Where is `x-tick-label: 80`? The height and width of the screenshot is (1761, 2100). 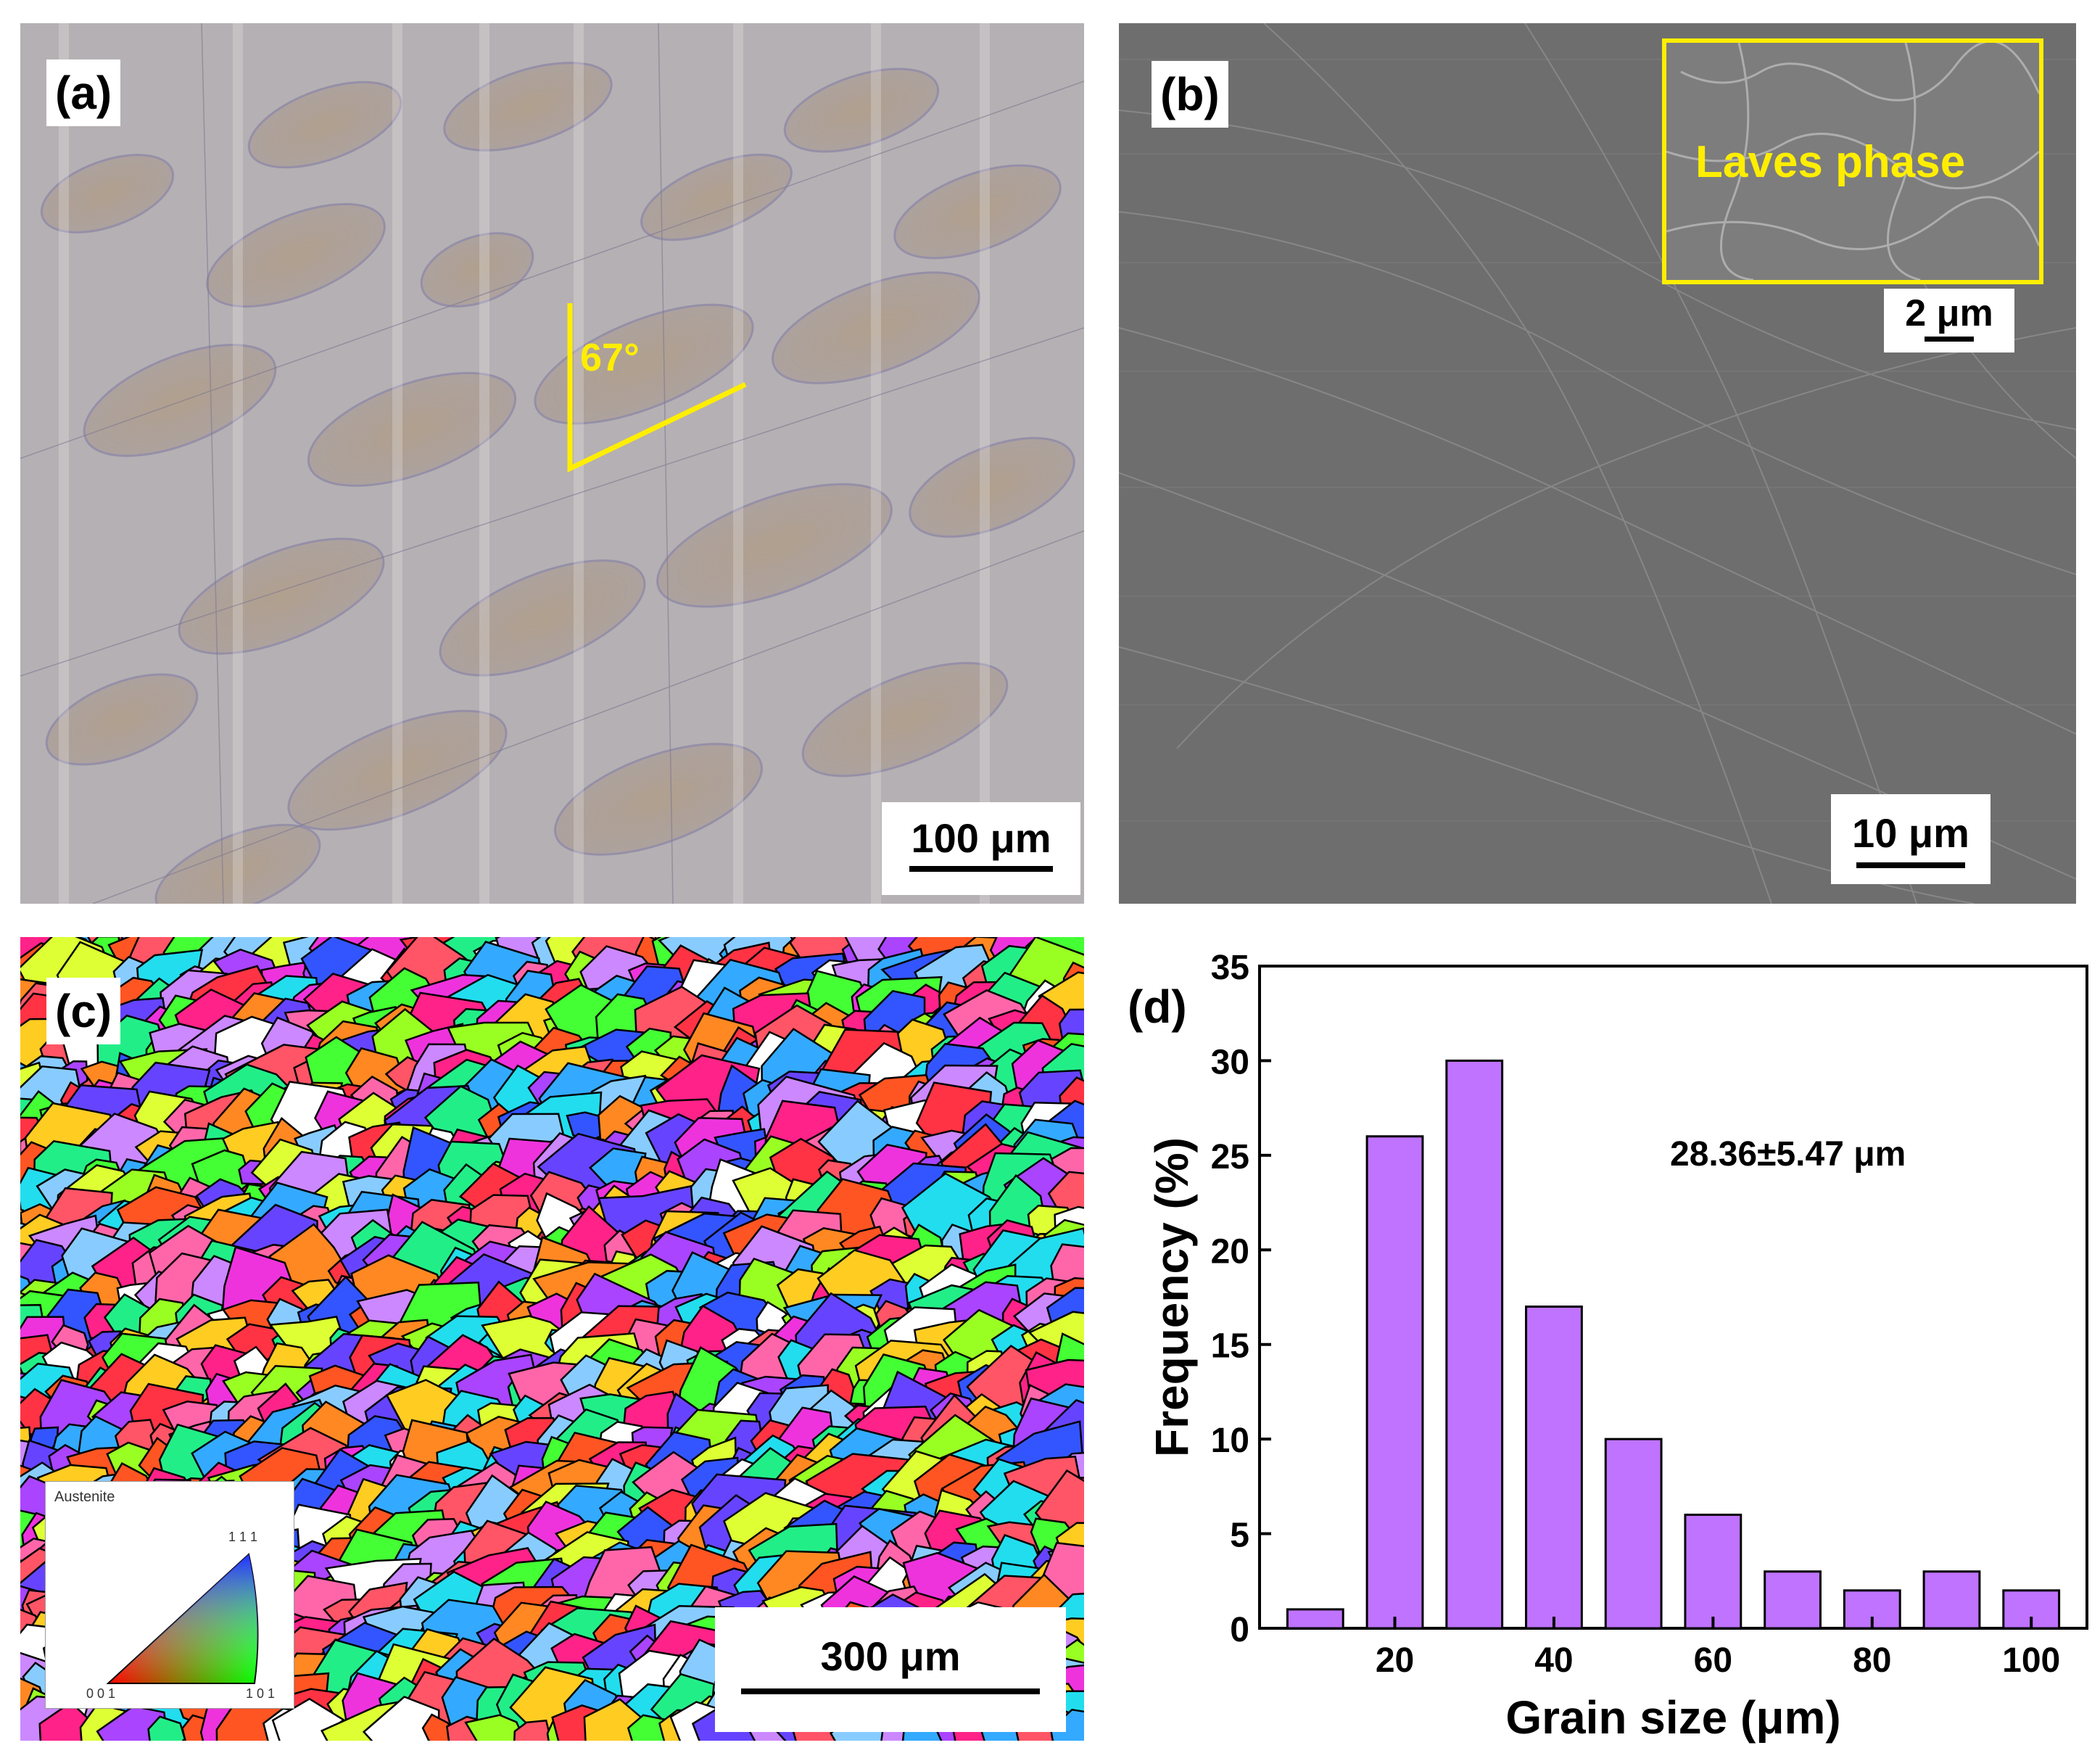
x-tick-label: 80 is located at coordinates (1872, 1660).